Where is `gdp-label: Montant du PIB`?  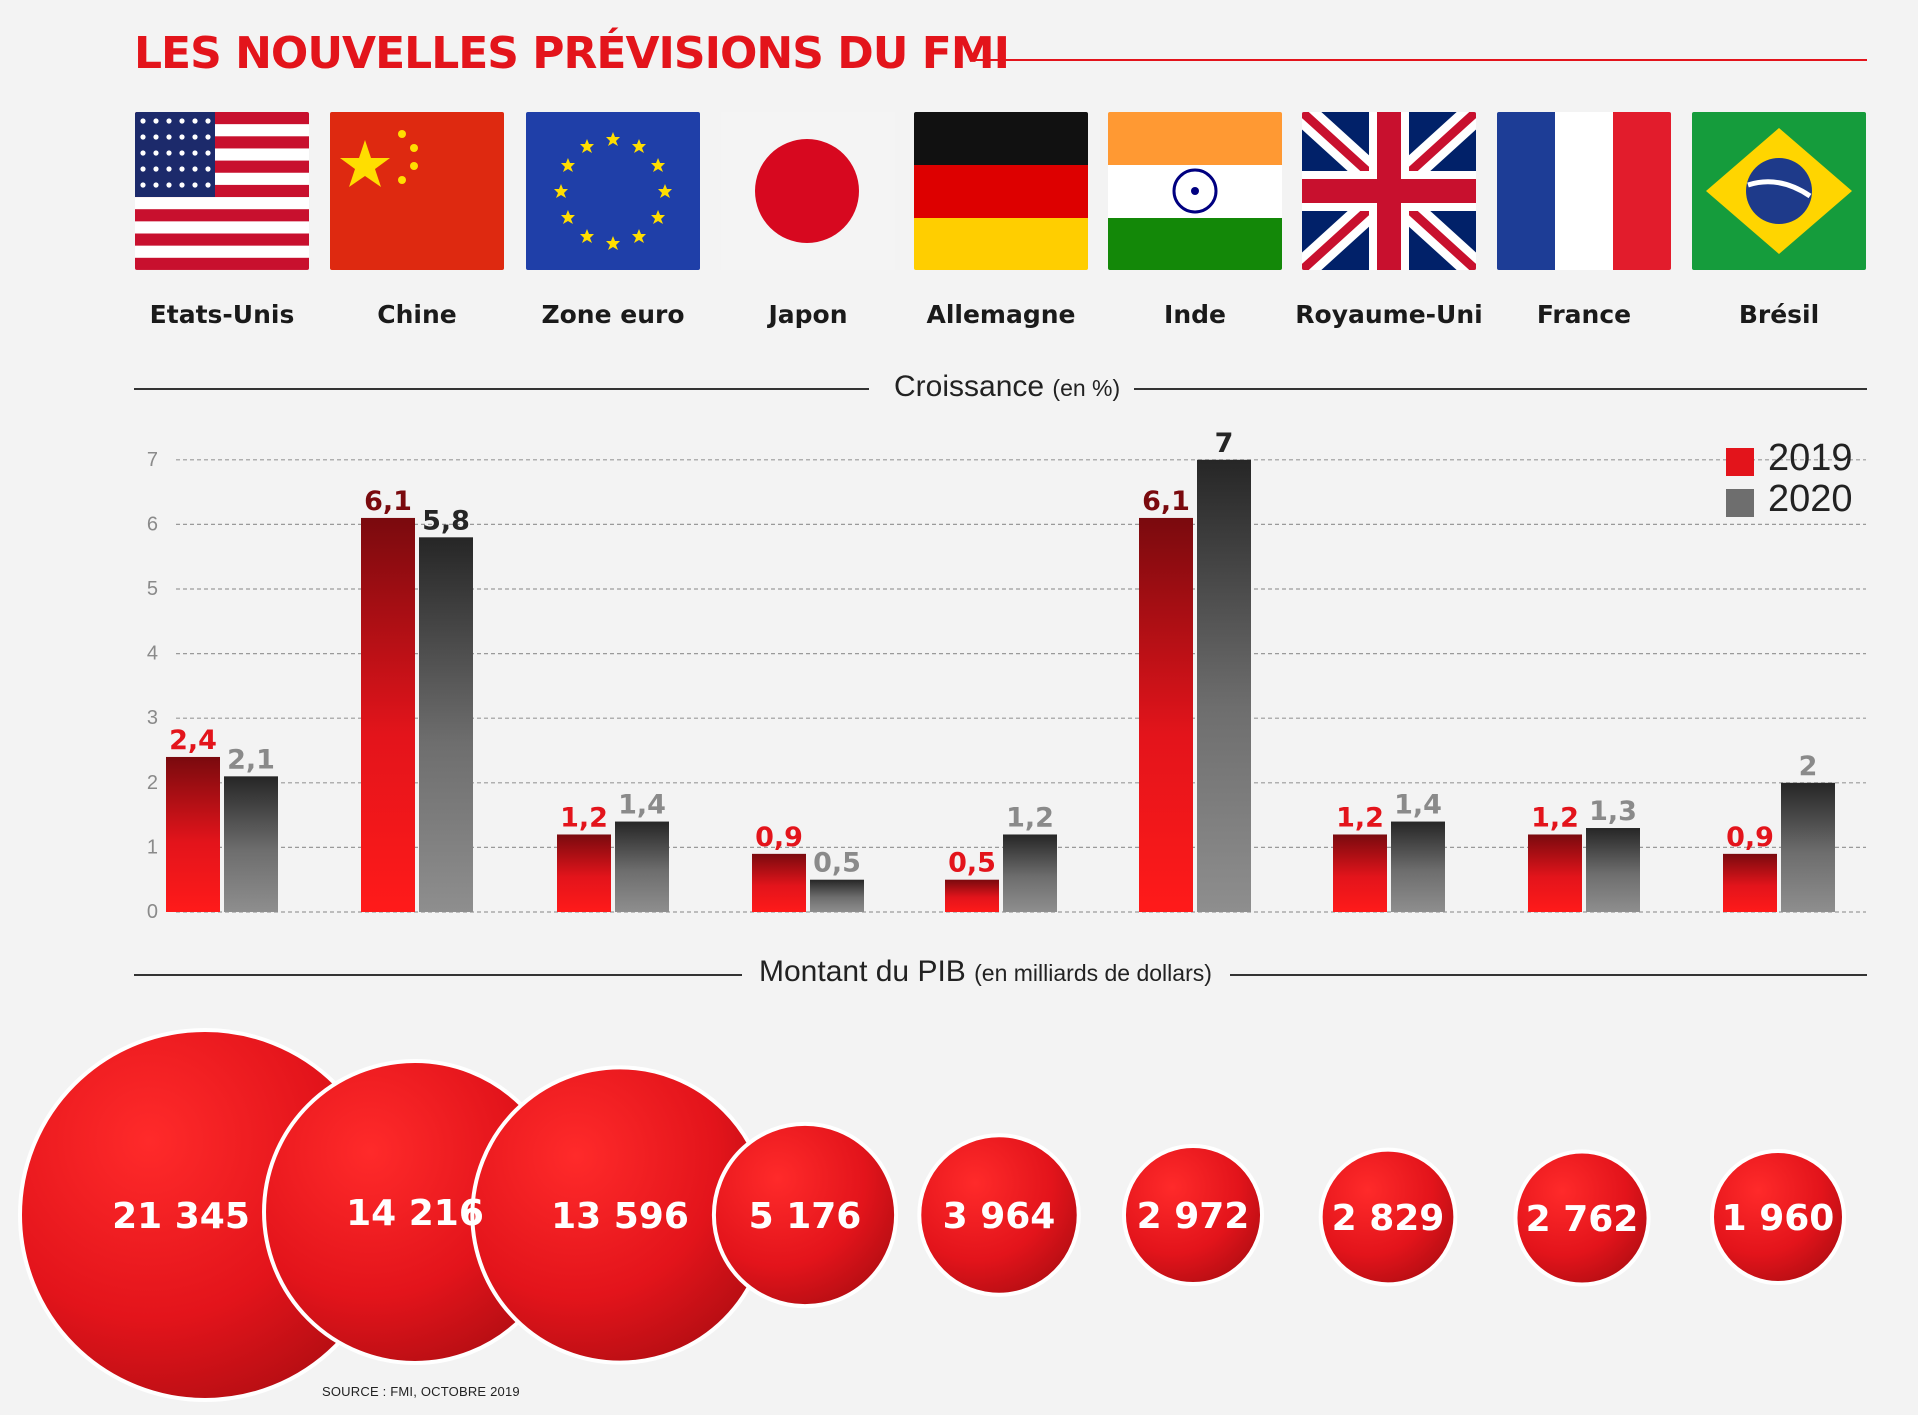 gdp-label: Montant du PIB is located at coordinates (862, 971).